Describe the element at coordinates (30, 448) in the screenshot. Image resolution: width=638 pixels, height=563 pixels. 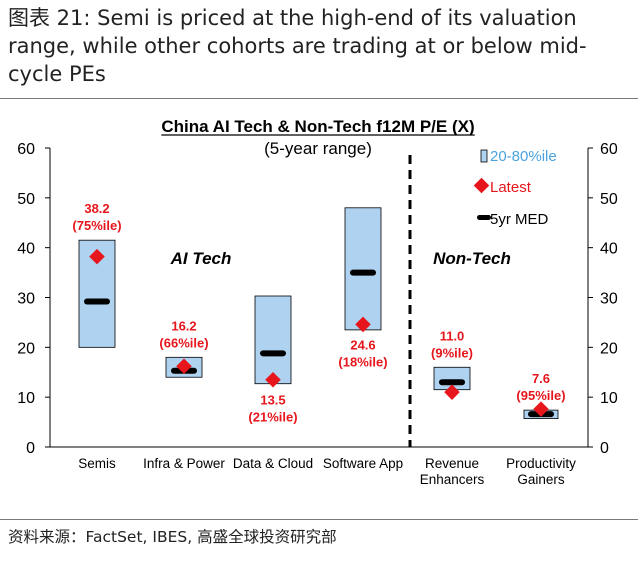
I see `left-y-tick-label: 0` at that location.